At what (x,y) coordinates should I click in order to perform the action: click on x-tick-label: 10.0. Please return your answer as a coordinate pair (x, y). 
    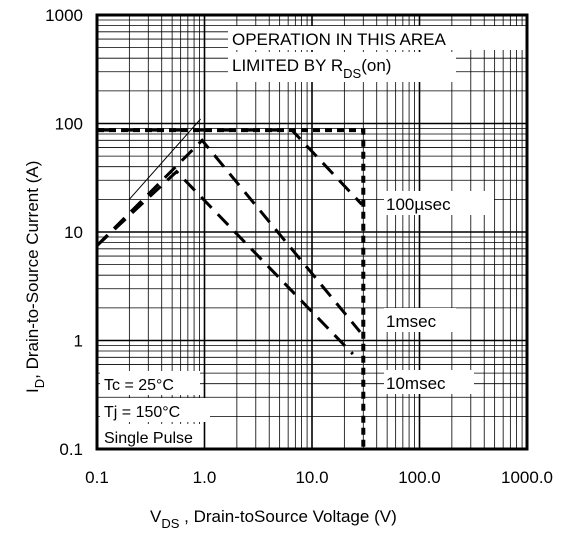
    Looking at the image, I should click on (311, 477).